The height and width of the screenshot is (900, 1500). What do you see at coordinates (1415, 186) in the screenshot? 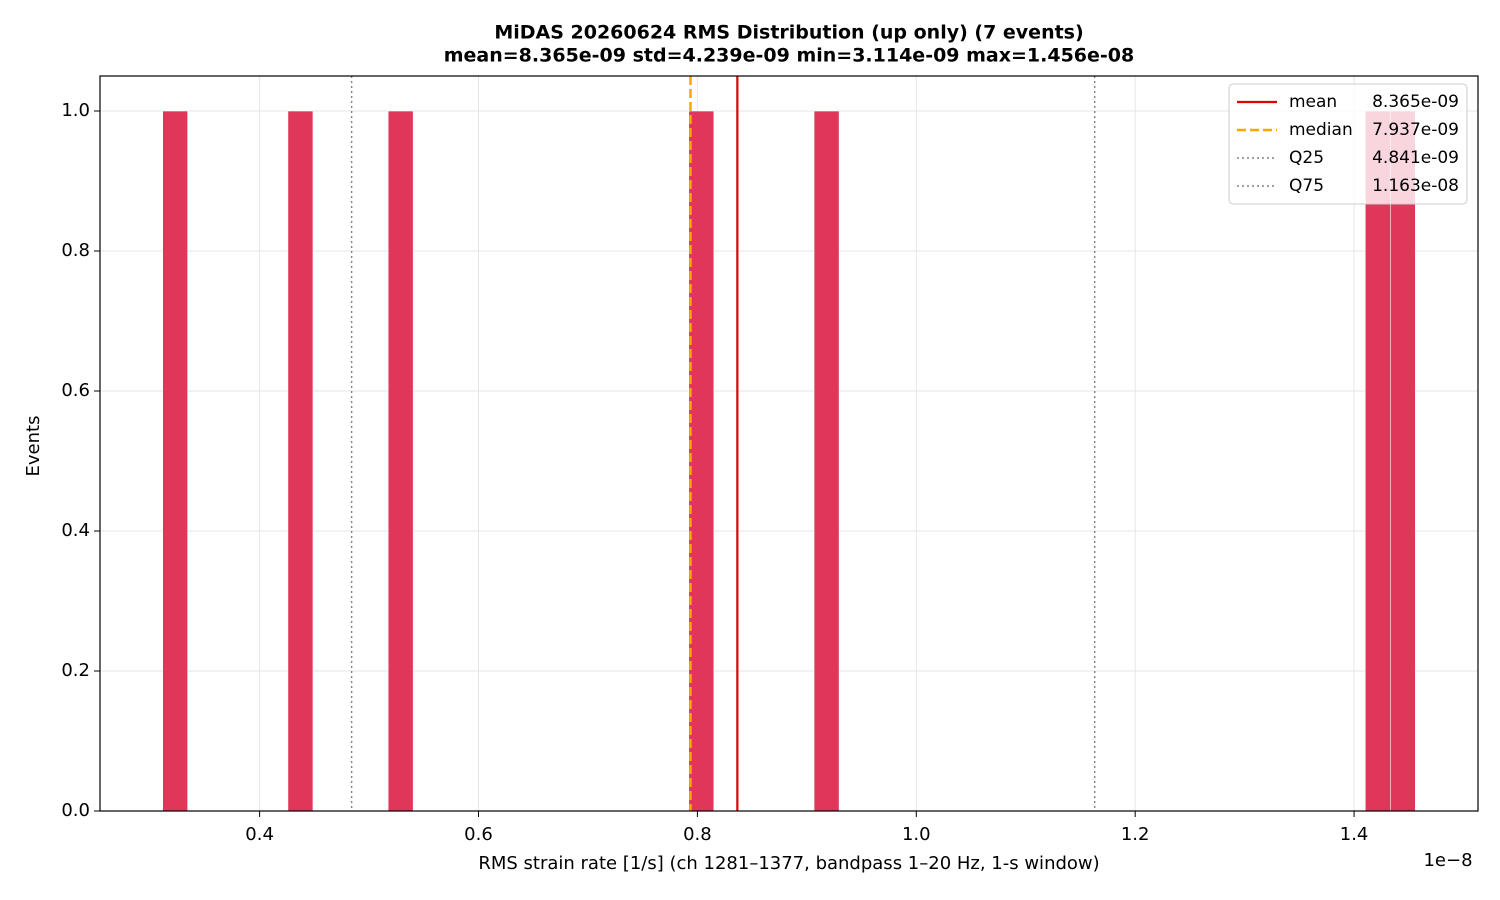
I see `legend-value: 1.163e-08` at bounding box center [1415, 186].